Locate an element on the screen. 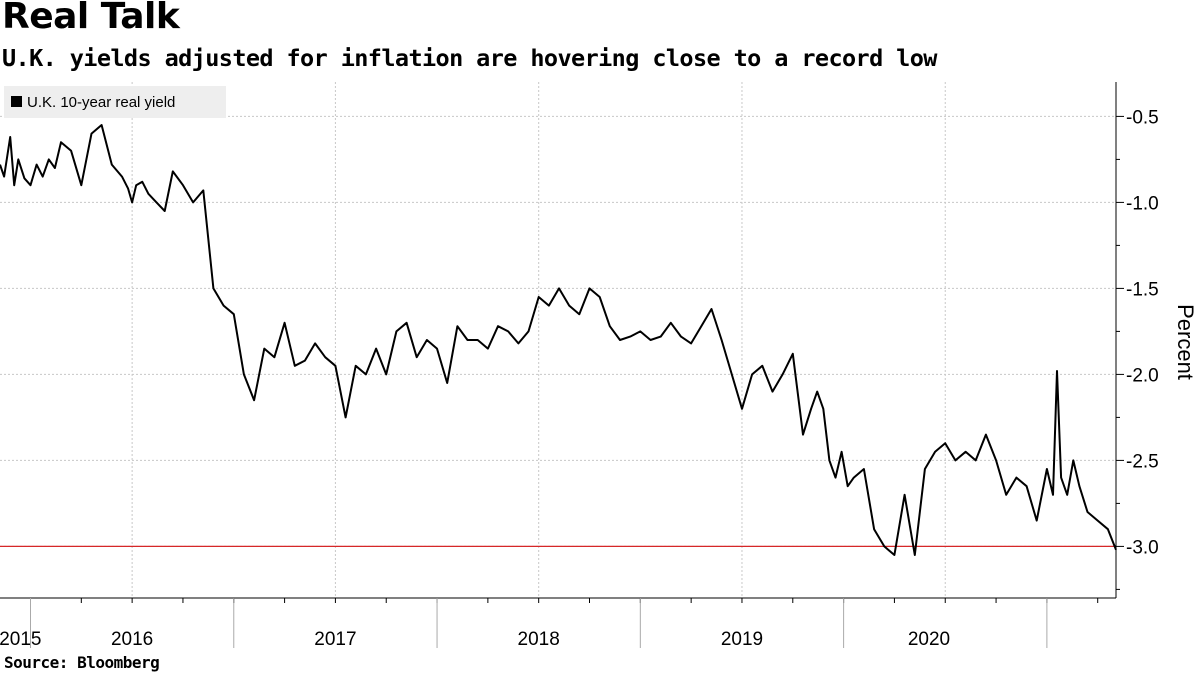 The height and width of the screenshot is (675, 1200). source-note: Source: Bloomberg is located at coordinates (82, 662).